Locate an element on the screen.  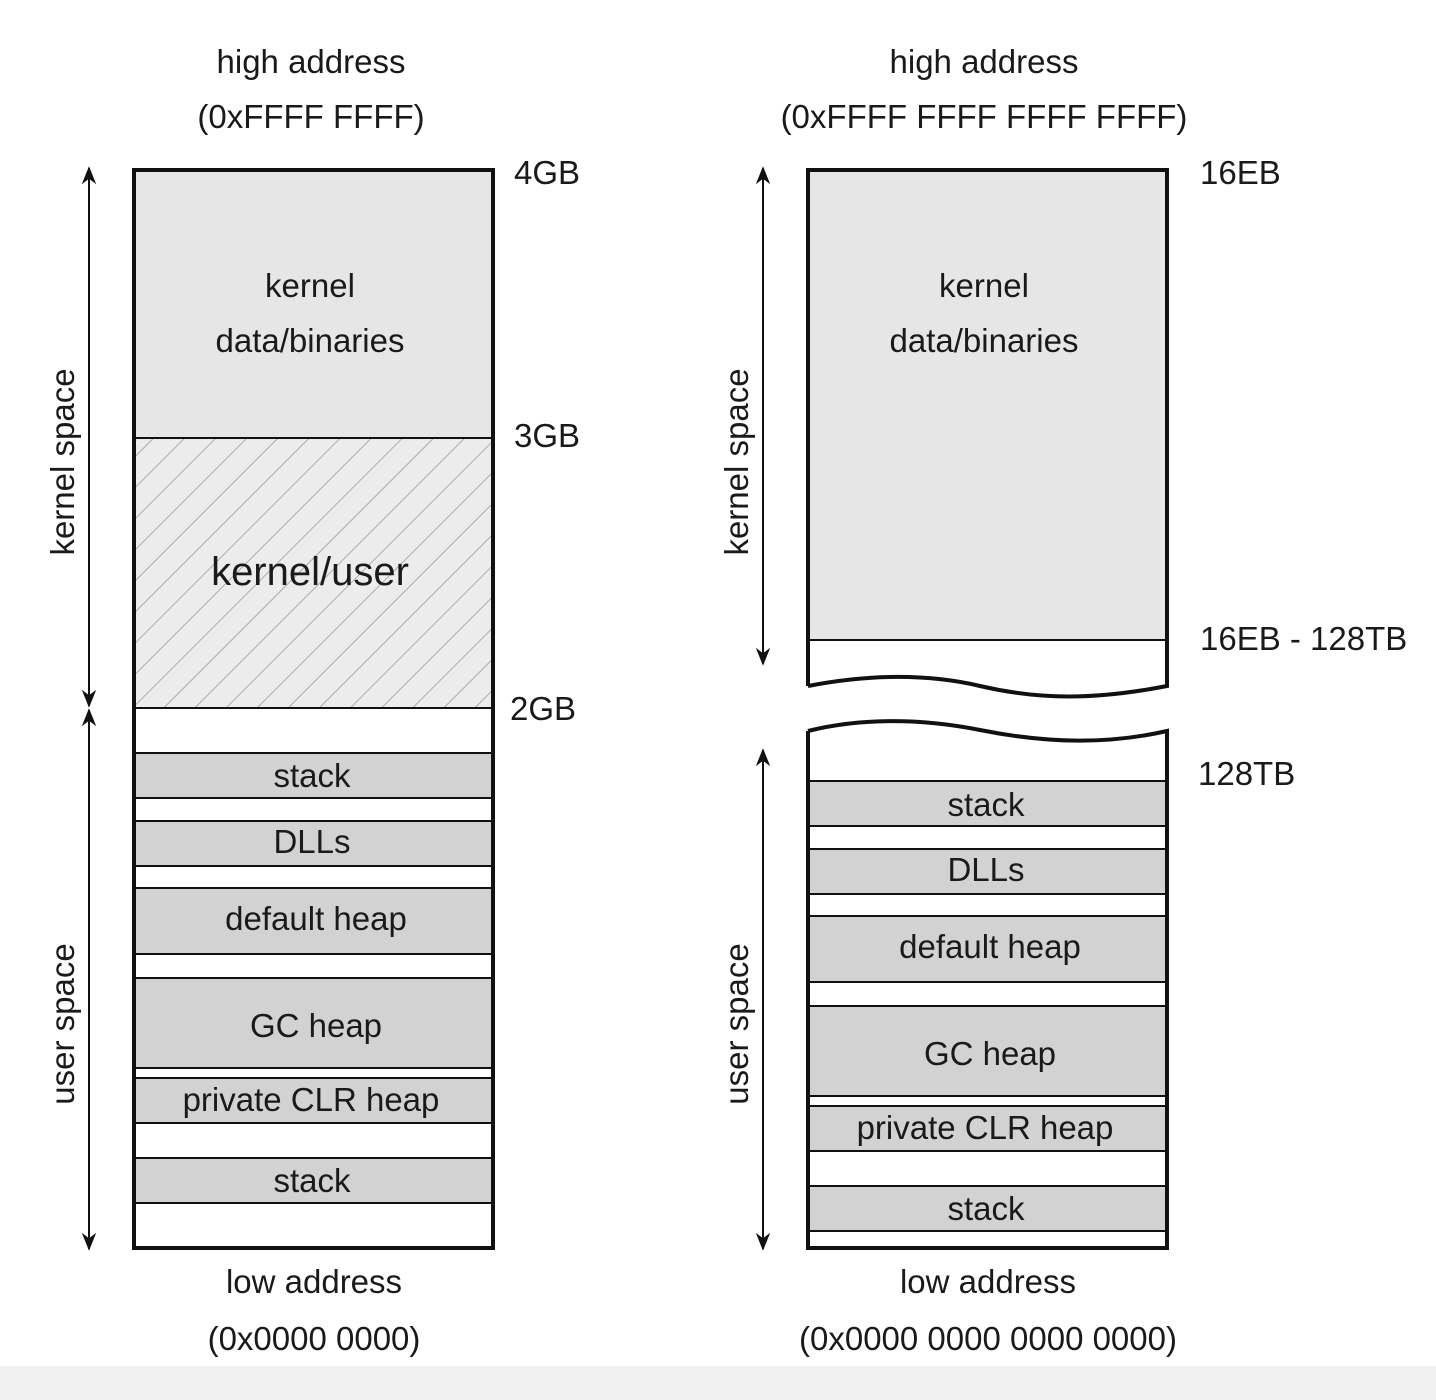
right-segment-default-heap: default heap is located at coordinates (987, 949).